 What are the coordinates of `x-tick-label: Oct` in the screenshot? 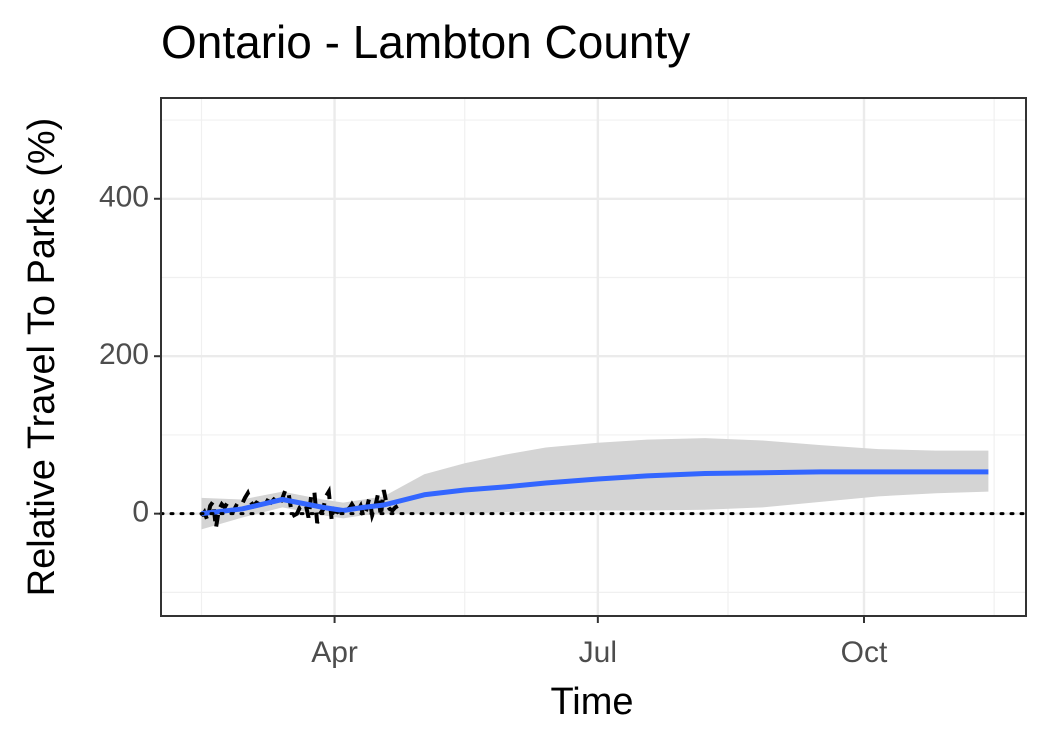 It's located at (864, 652).